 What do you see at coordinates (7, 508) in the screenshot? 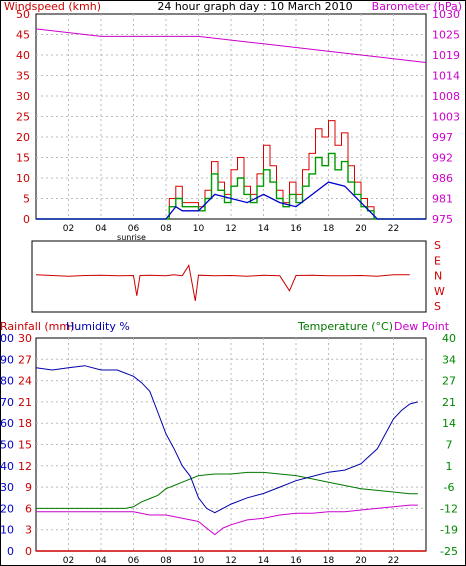
I see `humidity-tick: 20` at bounding box center [7, 508].